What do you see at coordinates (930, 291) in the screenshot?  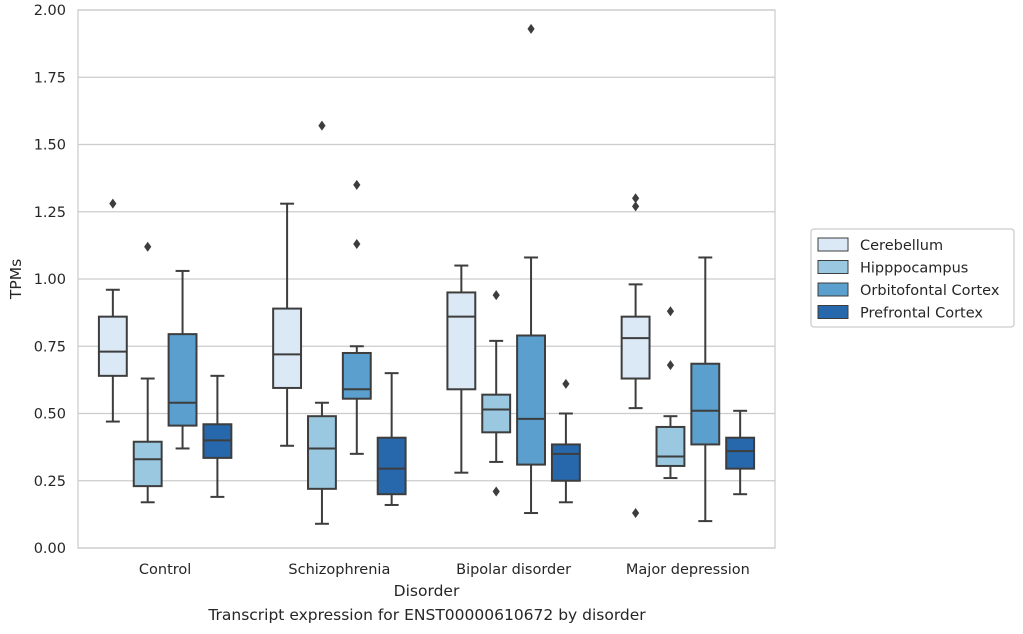 I see `legend-label: Orbitofontal Cortex` at bounding box center [930, 291].